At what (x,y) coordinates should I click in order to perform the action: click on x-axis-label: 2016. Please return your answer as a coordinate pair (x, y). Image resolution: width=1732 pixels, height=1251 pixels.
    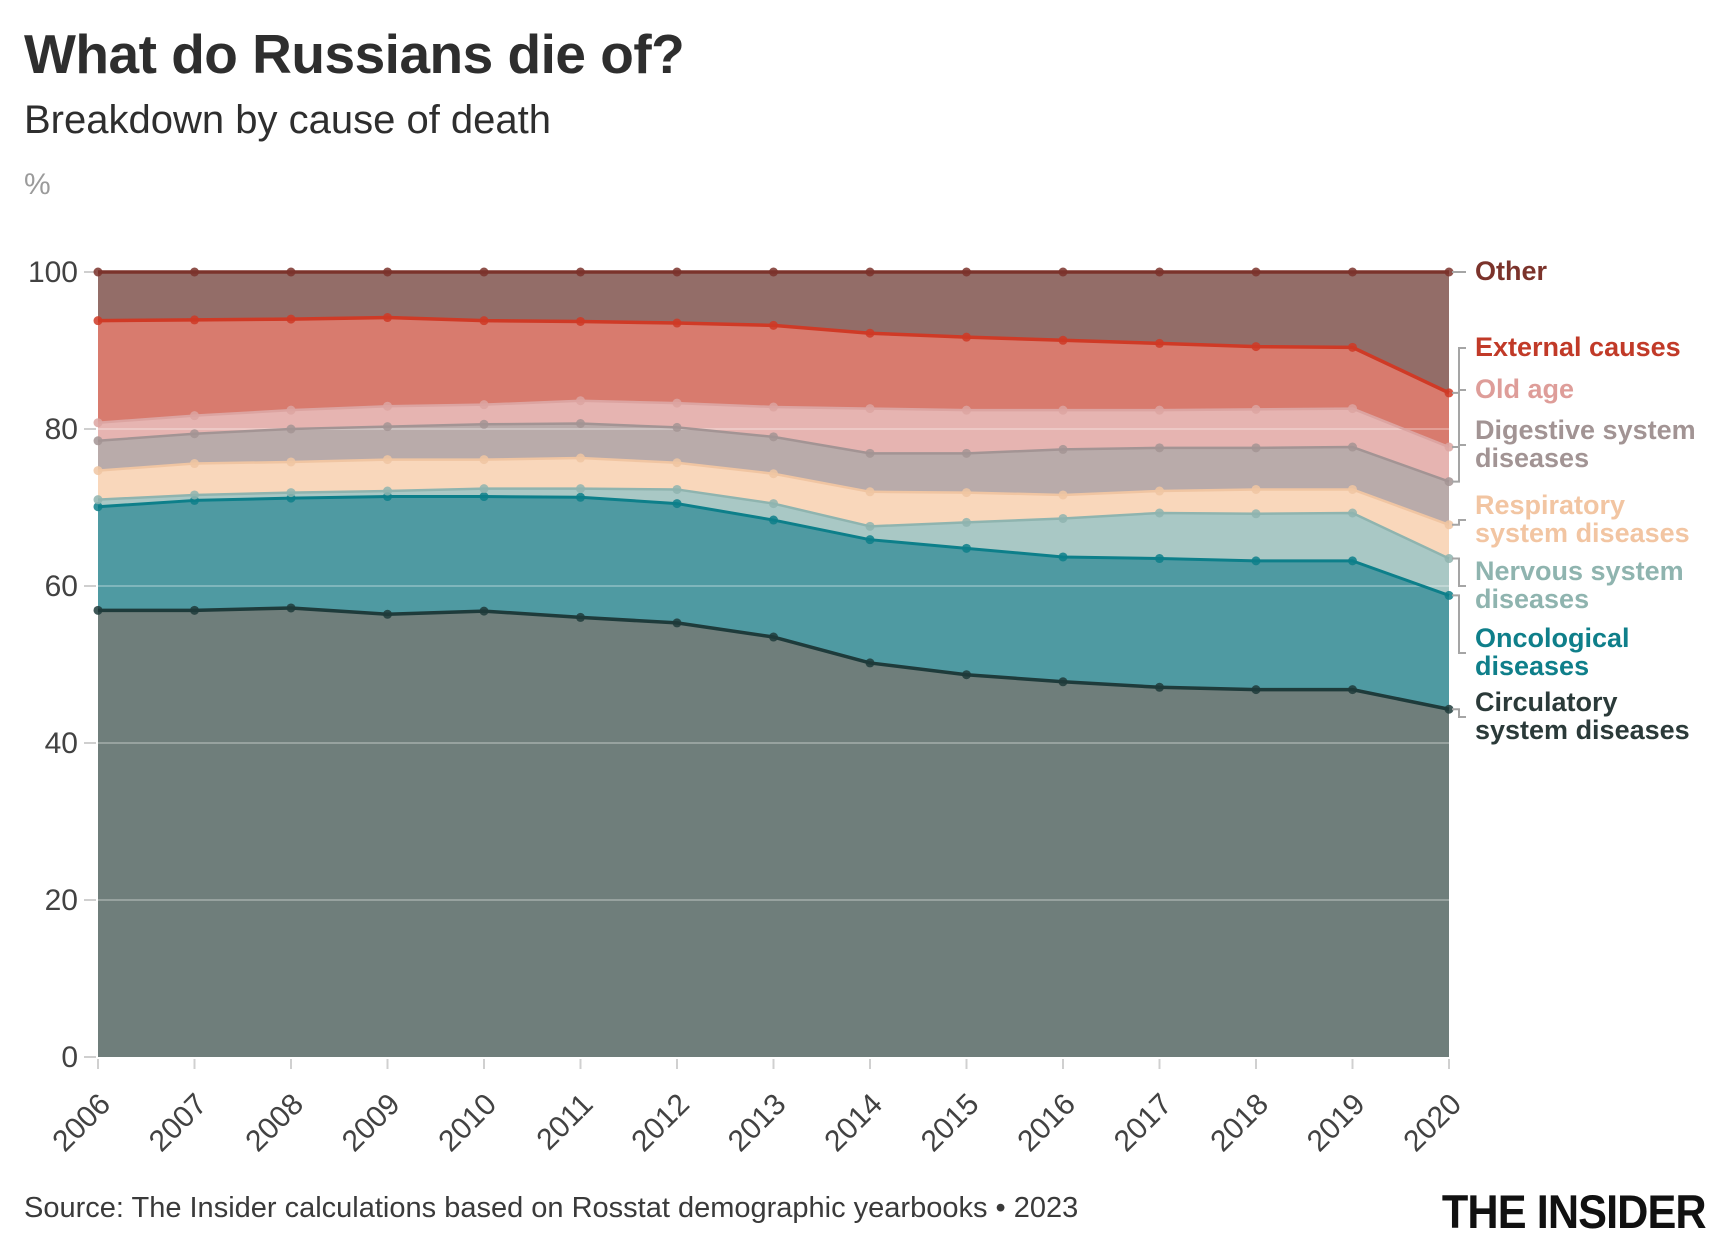
    Looking at the image, I should click on (1046, 1123).